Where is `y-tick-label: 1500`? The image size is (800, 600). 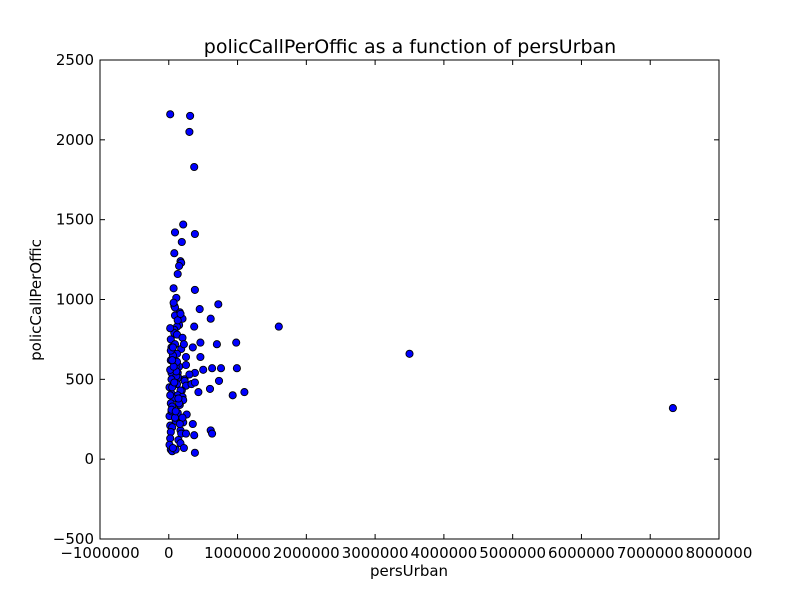
y-tick-label: 1500 is located at coordinates (75, 220).